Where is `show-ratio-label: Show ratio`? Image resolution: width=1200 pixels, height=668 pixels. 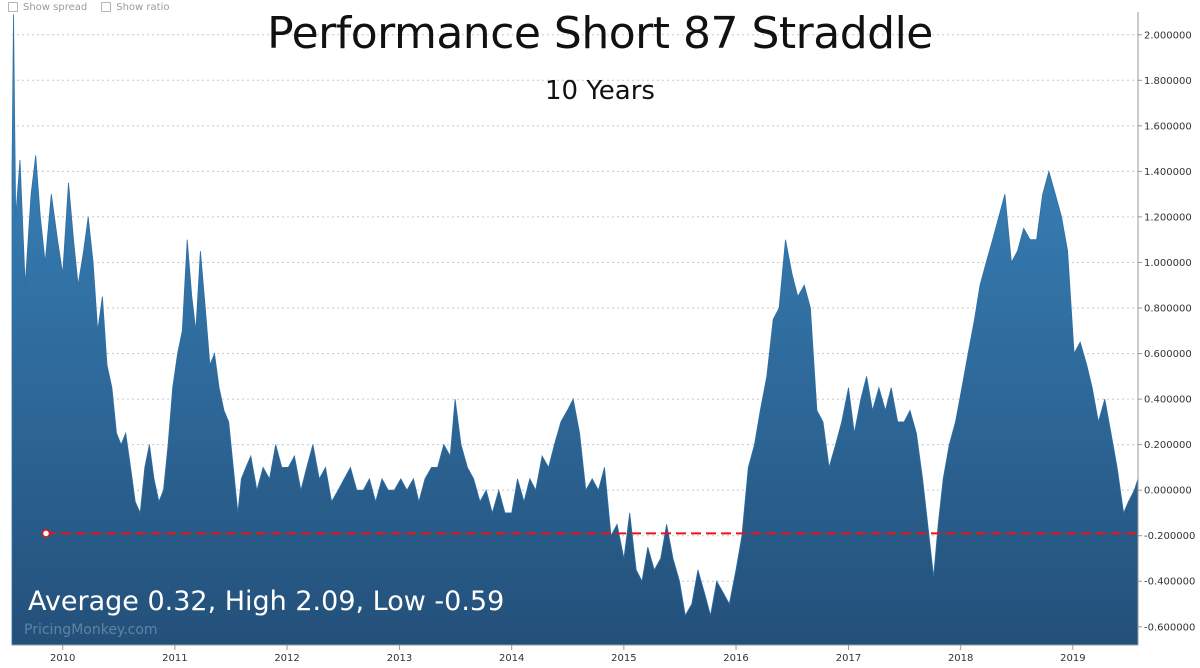 show-ratio-label: Show ratio is located at coordinates (143, 7).